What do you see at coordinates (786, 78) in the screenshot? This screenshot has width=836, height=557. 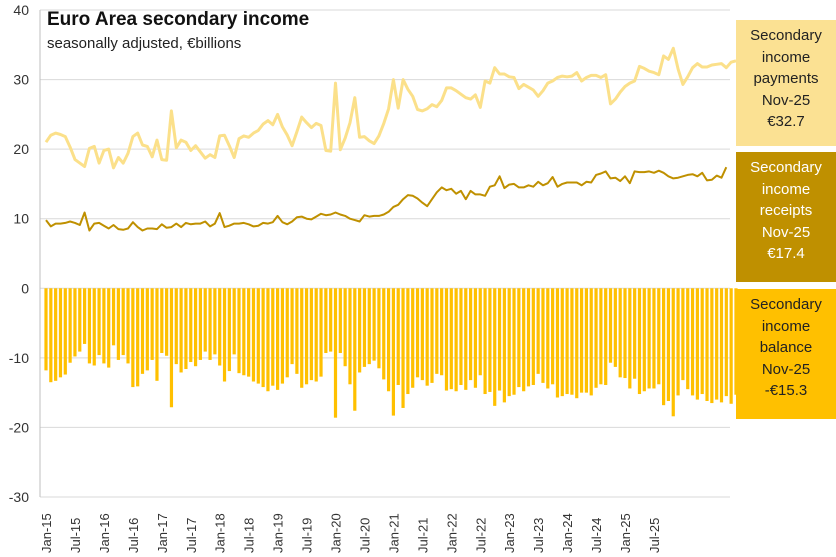 I see `callout-payments-line3: payments` at bounding box center [786, 78].